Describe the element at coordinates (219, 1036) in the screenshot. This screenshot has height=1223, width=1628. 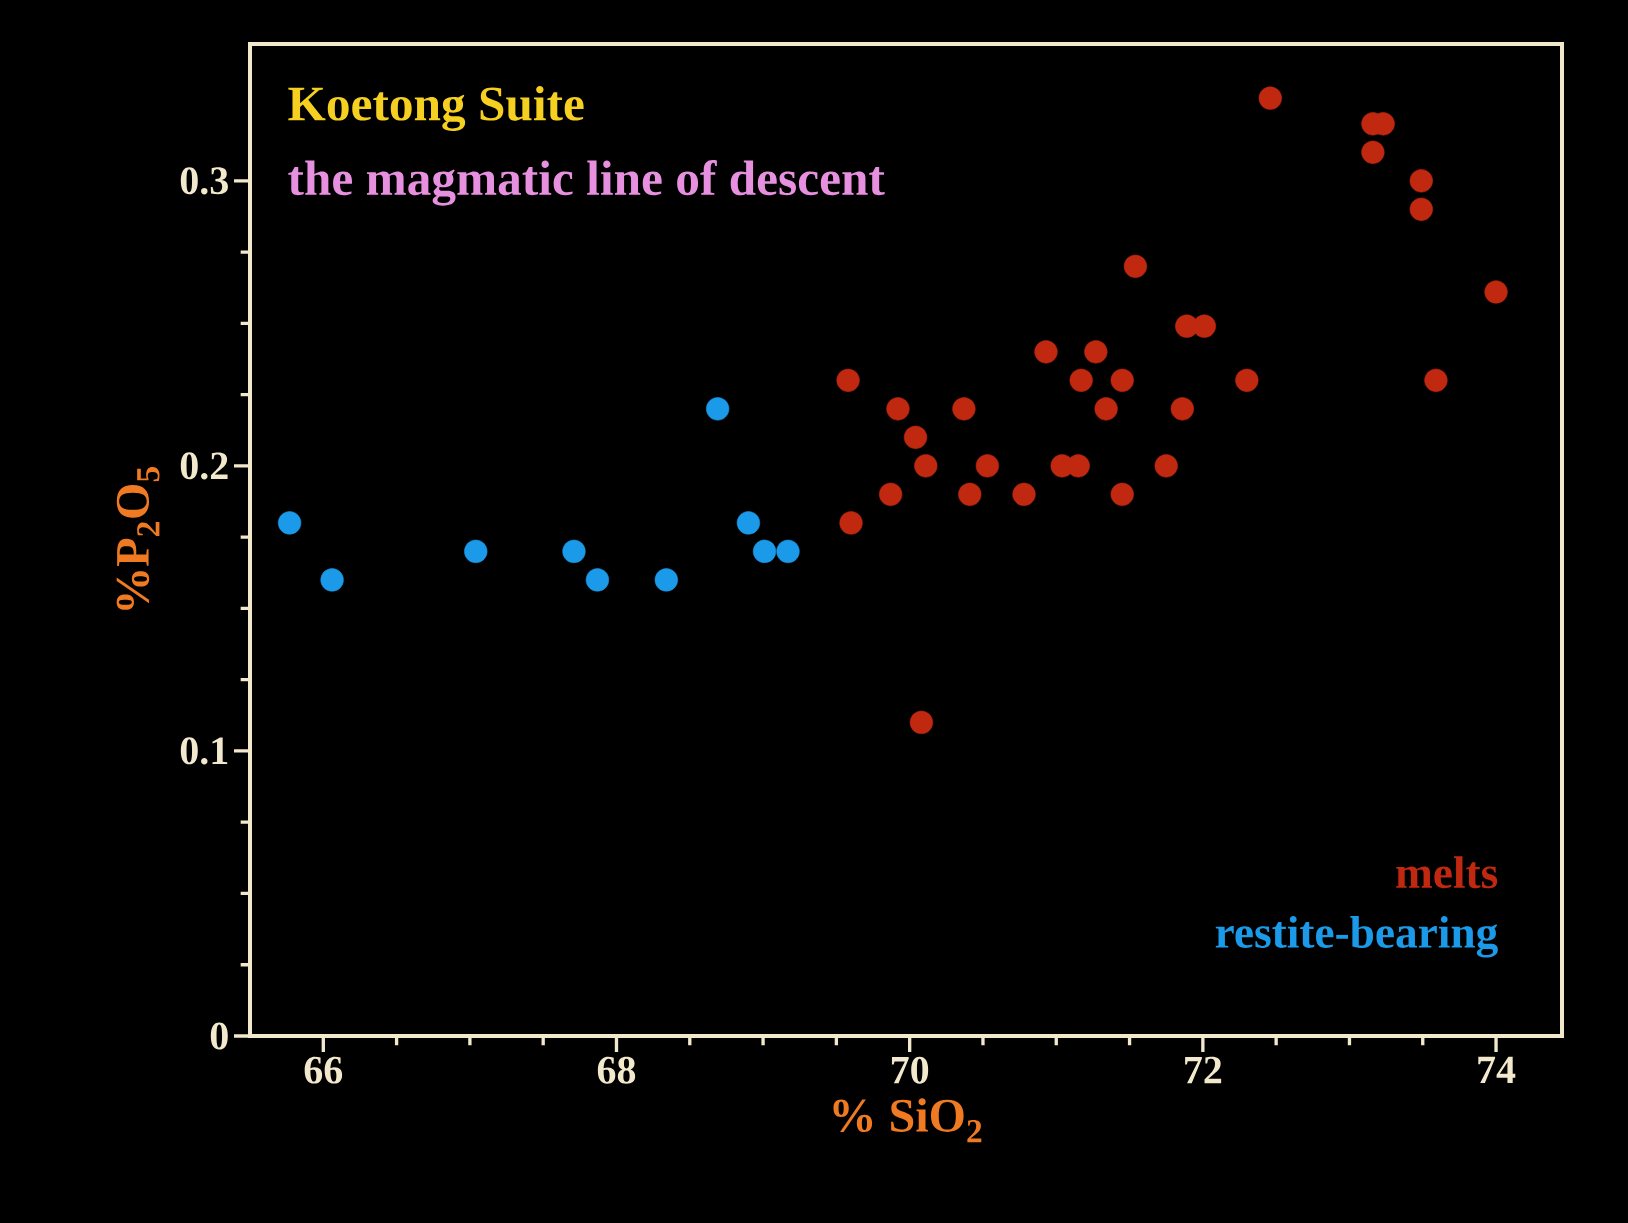
I see `y-tick-label: 0` at that location.